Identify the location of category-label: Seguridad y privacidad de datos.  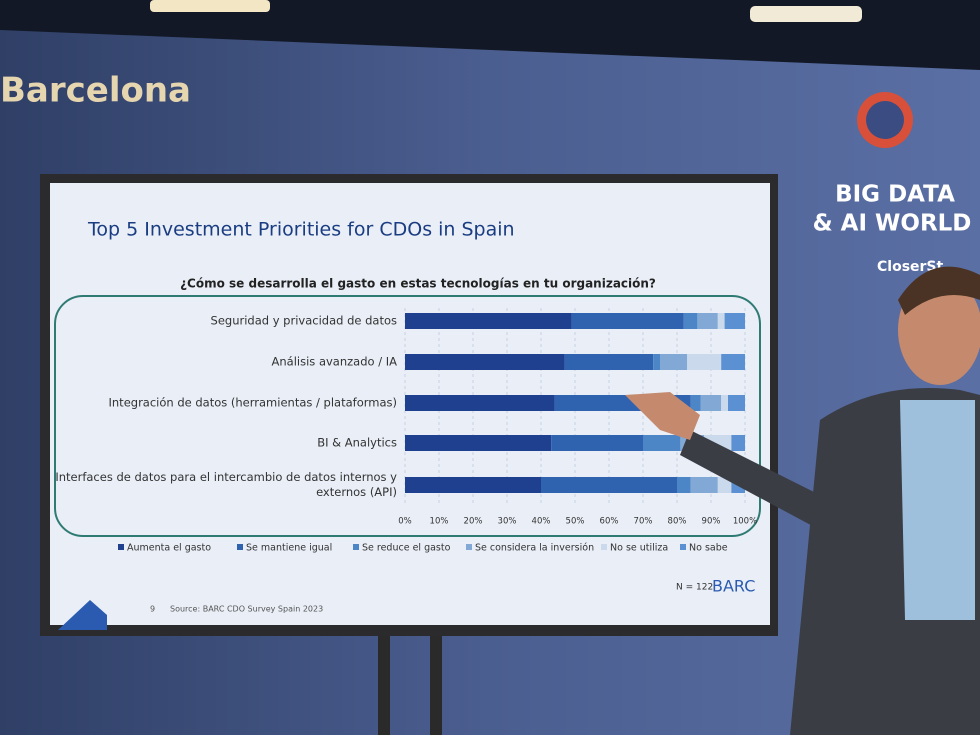
(303, 320).